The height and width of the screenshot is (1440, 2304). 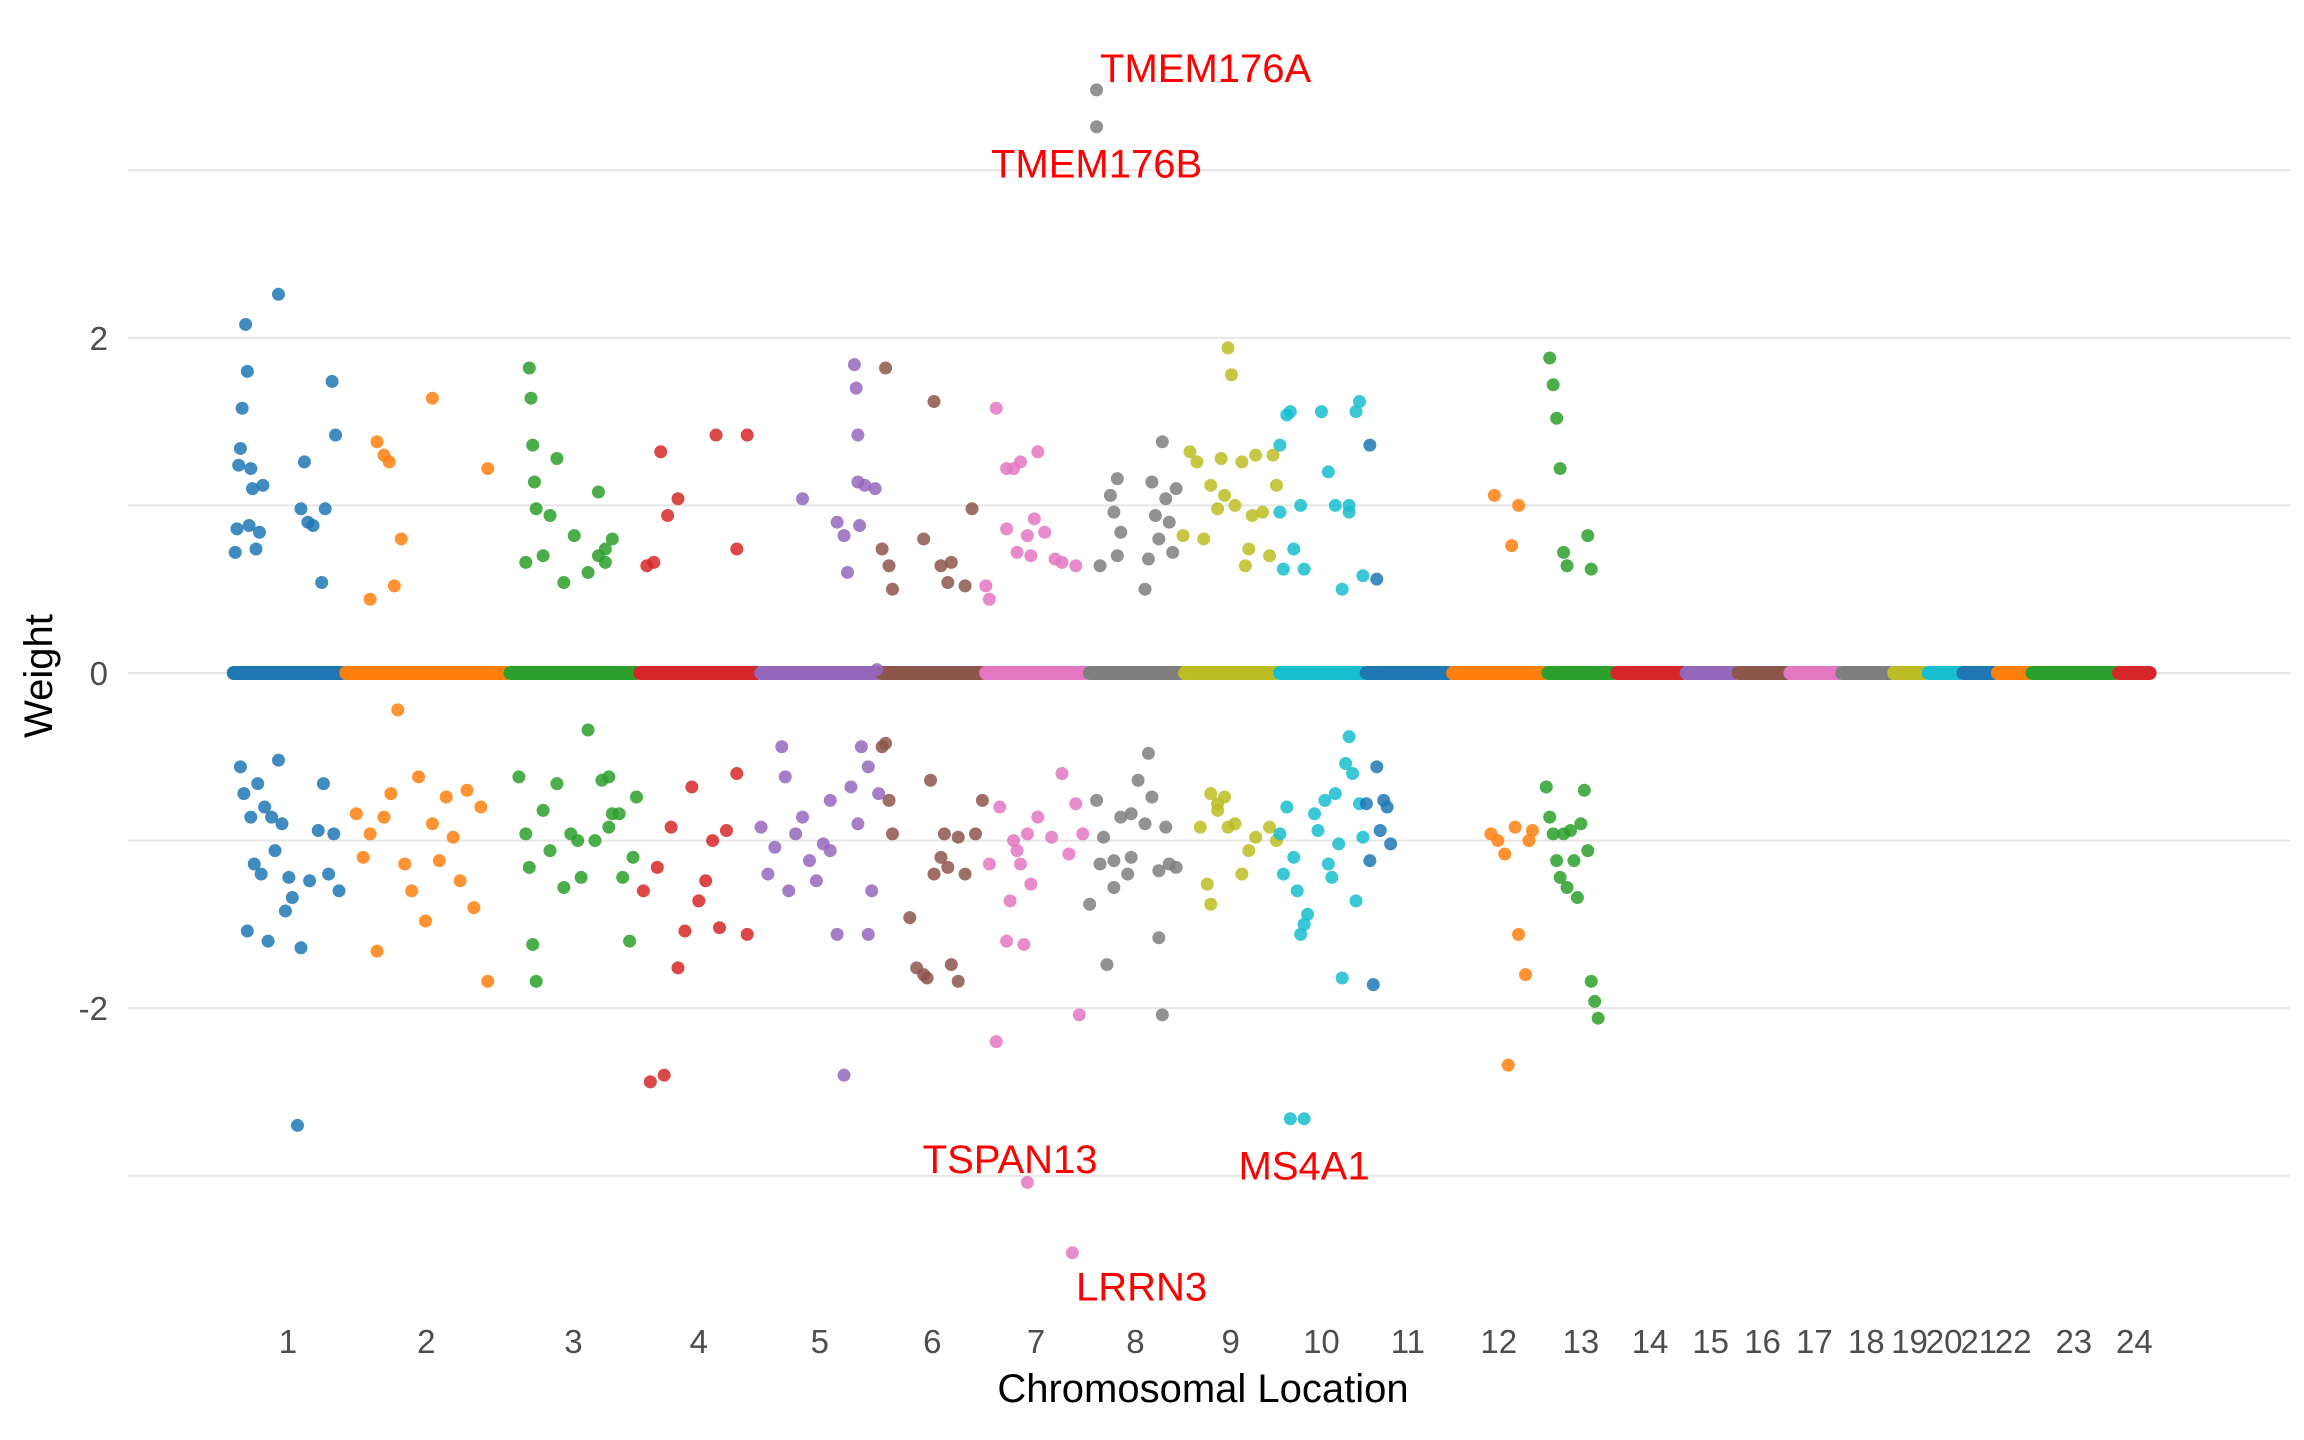 I want to click on annotated-point, so click(x=1304, y=1119).